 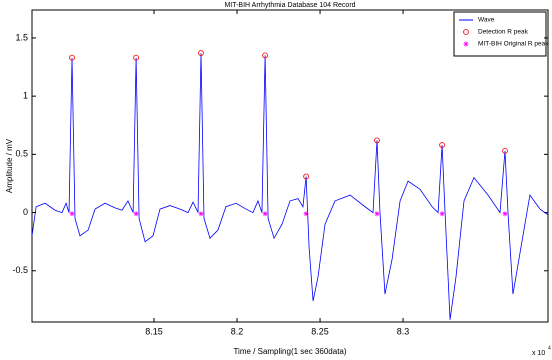 I want to click on legend-label: Wave, so click(x=486, y=20).